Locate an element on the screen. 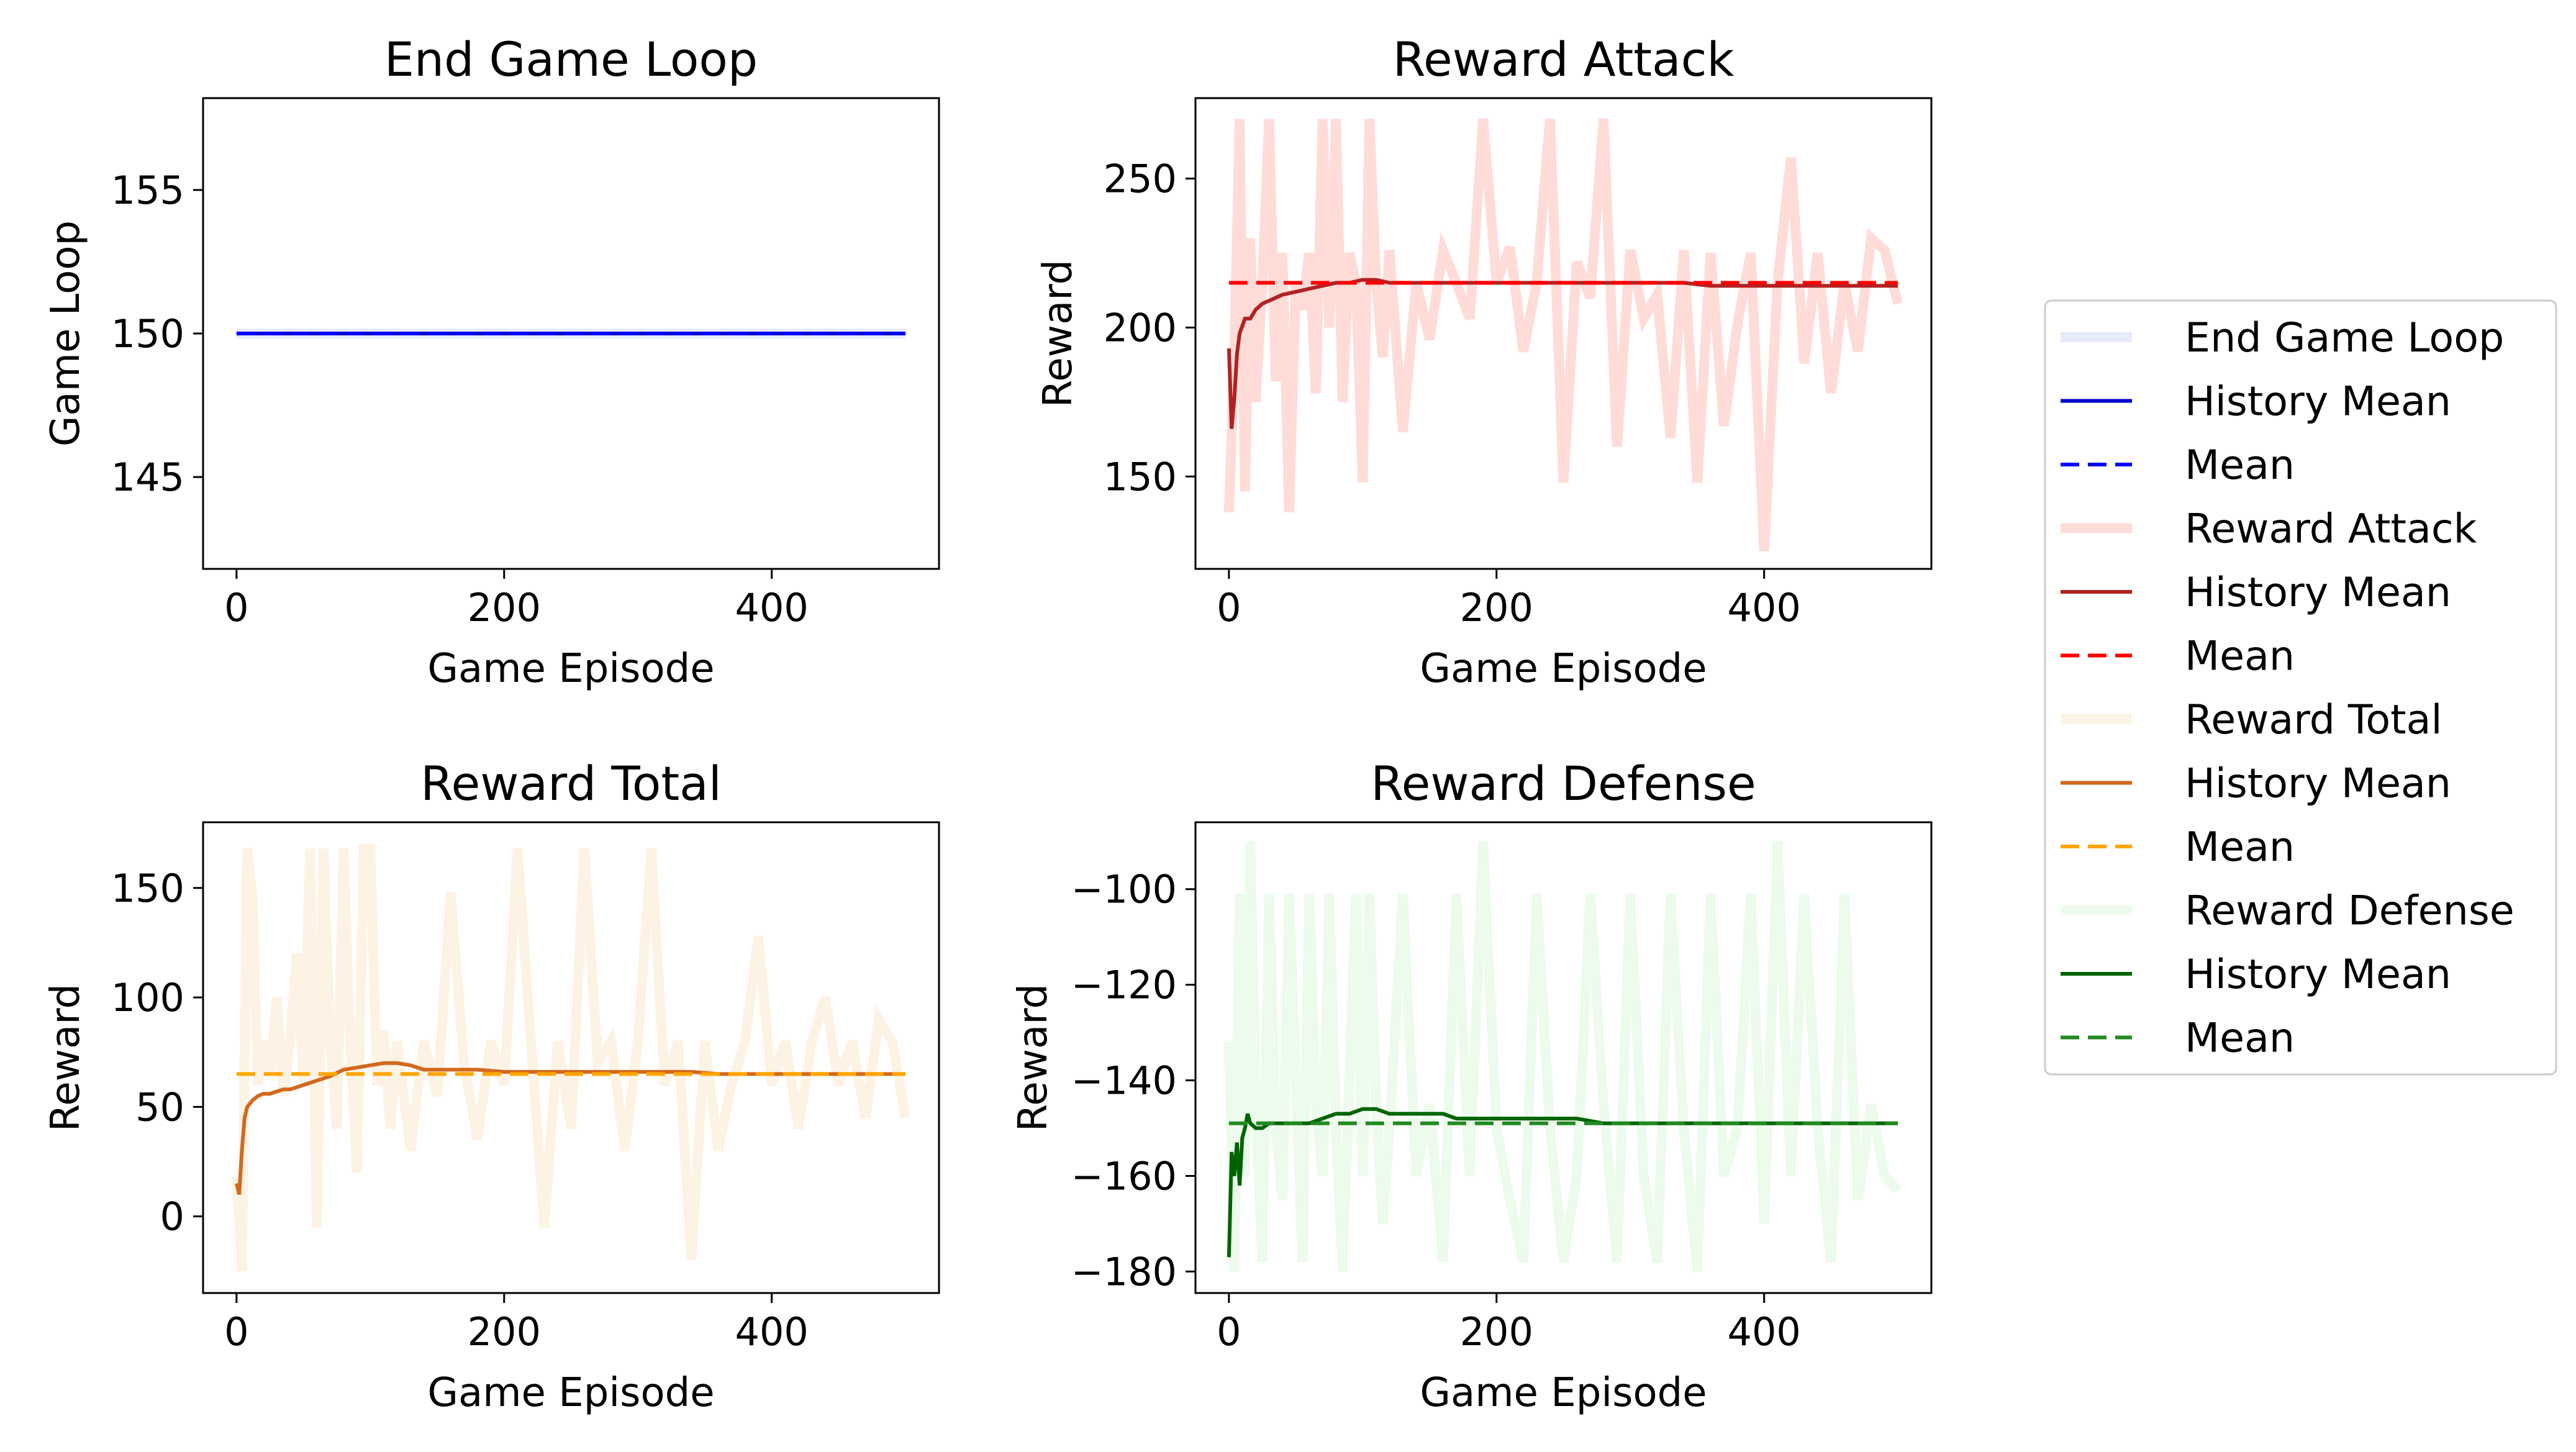 Image resolution: width=2576 pixels, height=1452 pixels. series-reward-attack-raw is located at coordinates (1563, 334).